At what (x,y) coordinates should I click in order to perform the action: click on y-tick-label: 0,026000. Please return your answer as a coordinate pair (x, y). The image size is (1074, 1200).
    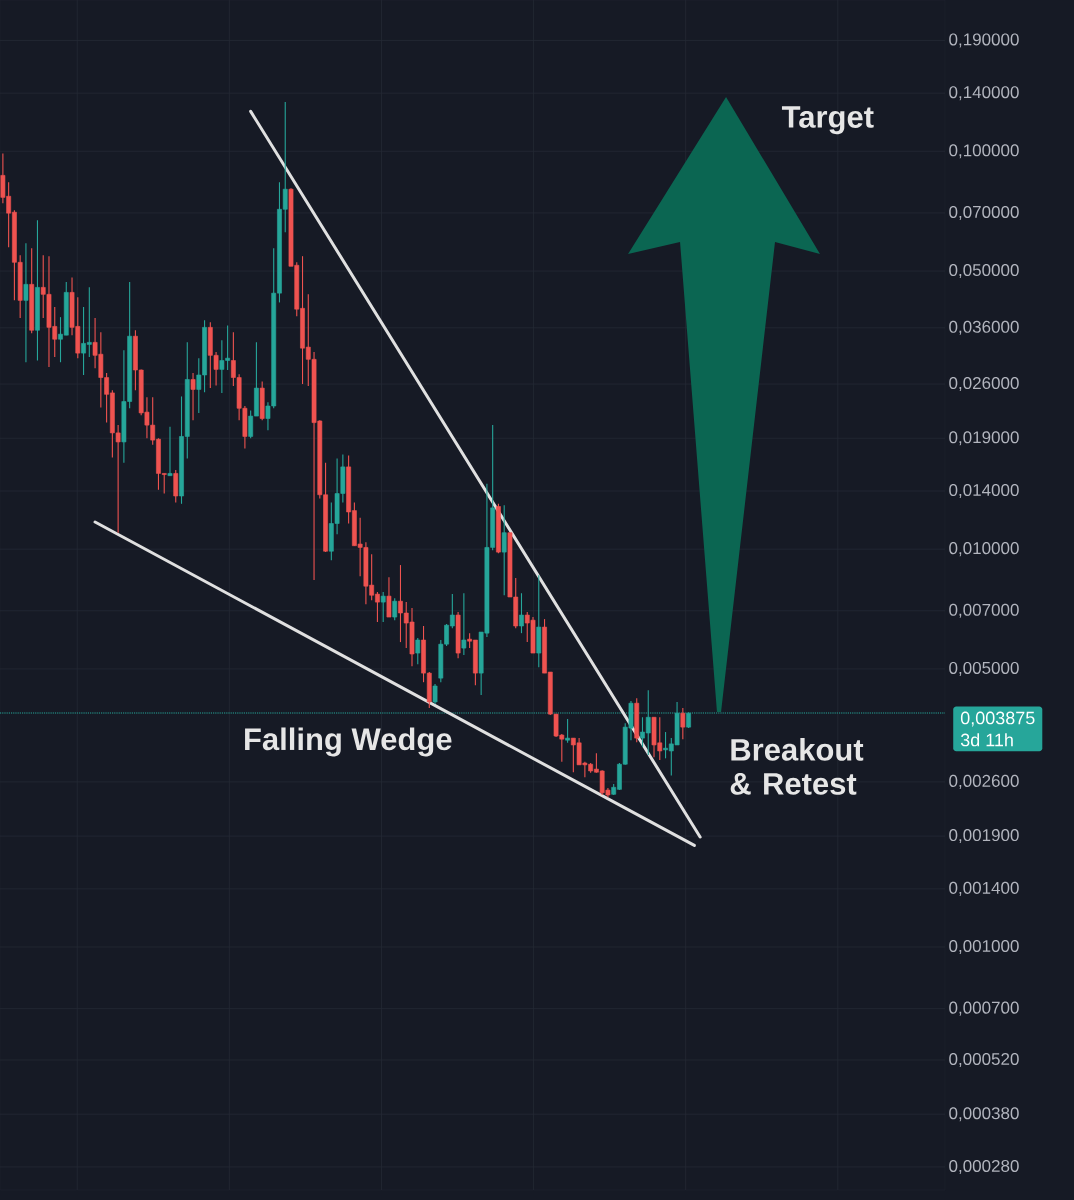
    Looking at the image, I should click on (984, 384).